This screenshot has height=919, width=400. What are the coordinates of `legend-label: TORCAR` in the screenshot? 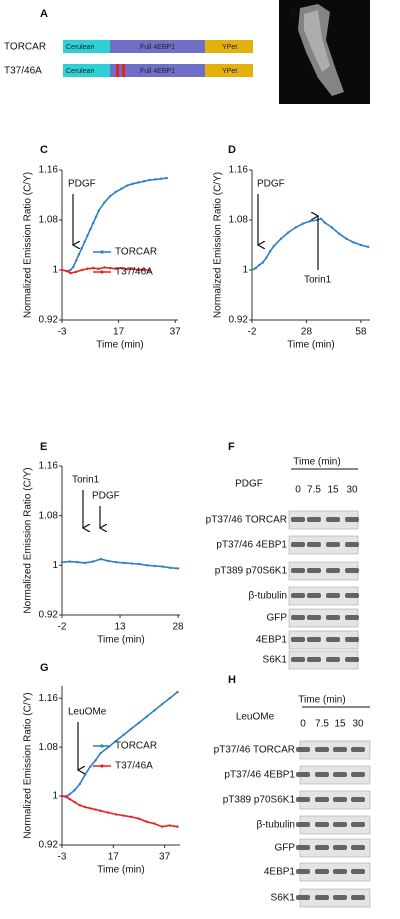 It's located at (136, 746).